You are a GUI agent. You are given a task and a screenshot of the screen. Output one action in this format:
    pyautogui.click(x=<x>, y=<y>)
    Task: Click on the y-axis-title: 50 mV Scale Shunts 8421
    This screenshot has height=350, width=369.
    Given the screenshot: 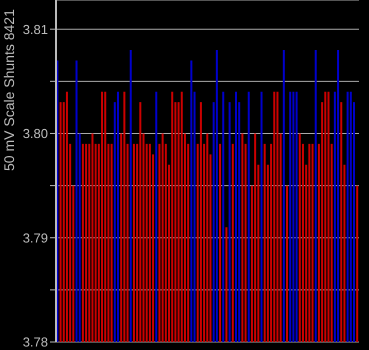 What is the action you would take?
    pyautogui.click(x=8, y=89)
    